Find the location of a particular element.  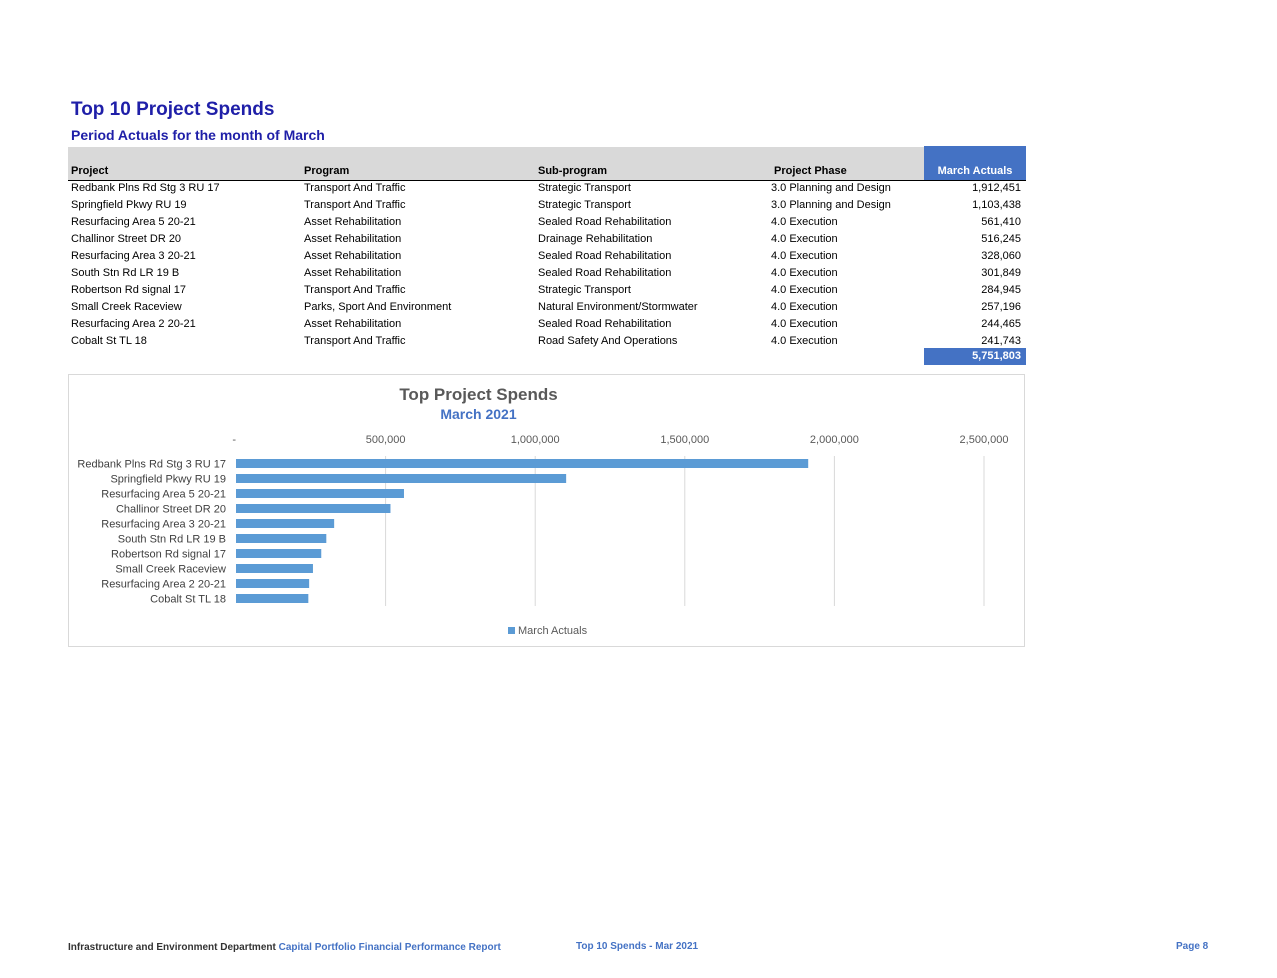

cell-actuals: 301,849 is located at coordinates (1001, 273).